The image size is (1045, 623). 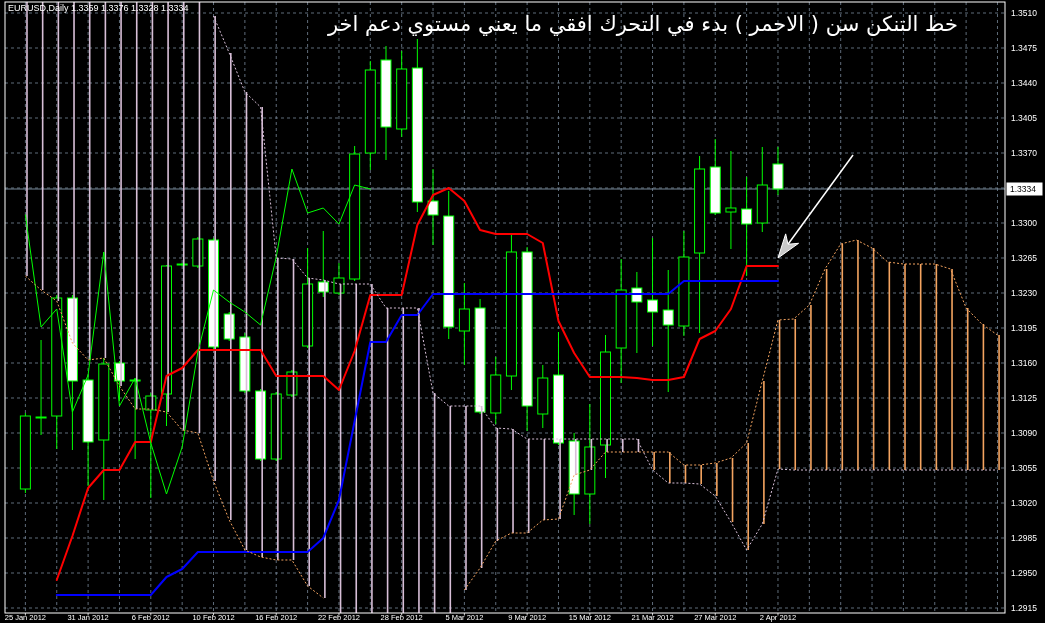 I want to click on y-tick-label: 1.3370, so click(x=1024, y=153).